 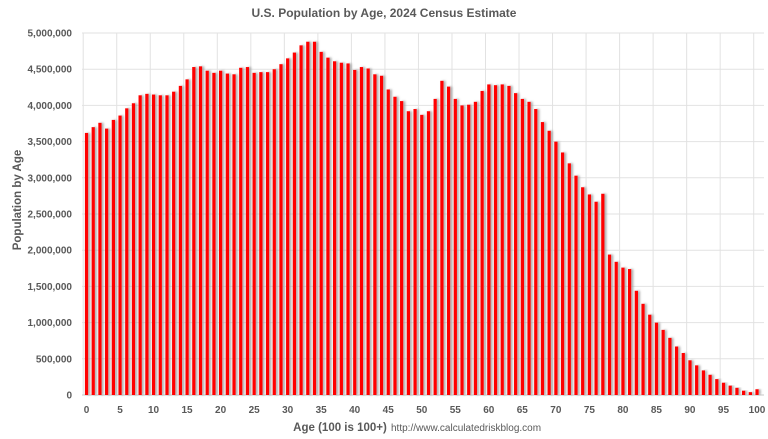 I want to click on x-axis-label: Age (100 is 100+), so click(x=340, y=428).